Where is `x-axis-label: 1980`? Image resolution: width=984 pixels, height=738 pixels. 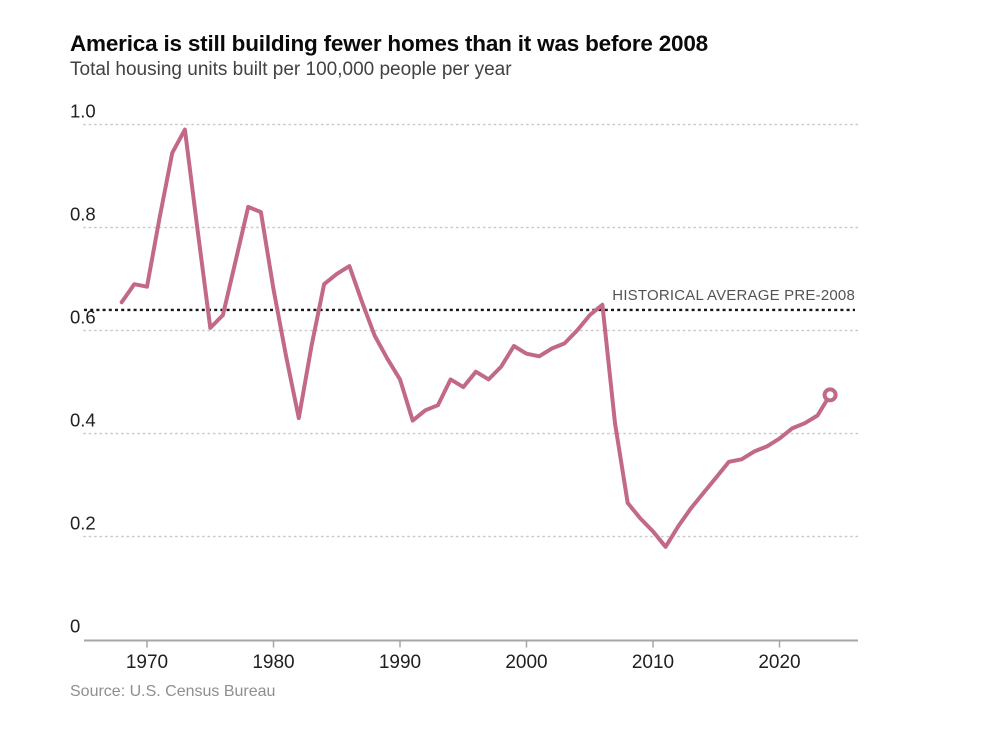 x-axis-label: 1980 is located at coordinates (273, 662).